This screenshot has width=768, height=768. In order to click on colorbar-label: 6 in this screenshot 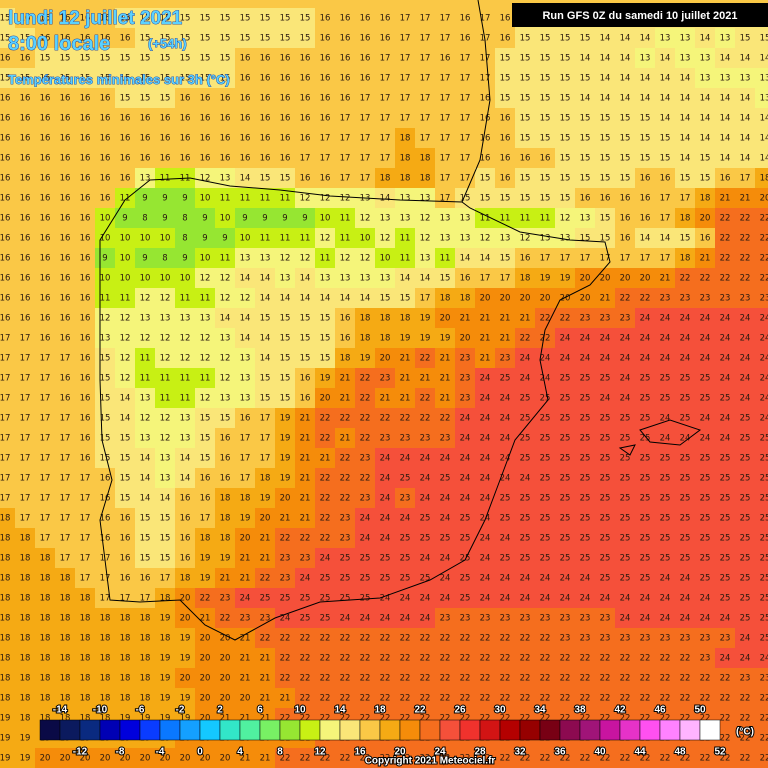, I will do `click(260, 710)`.